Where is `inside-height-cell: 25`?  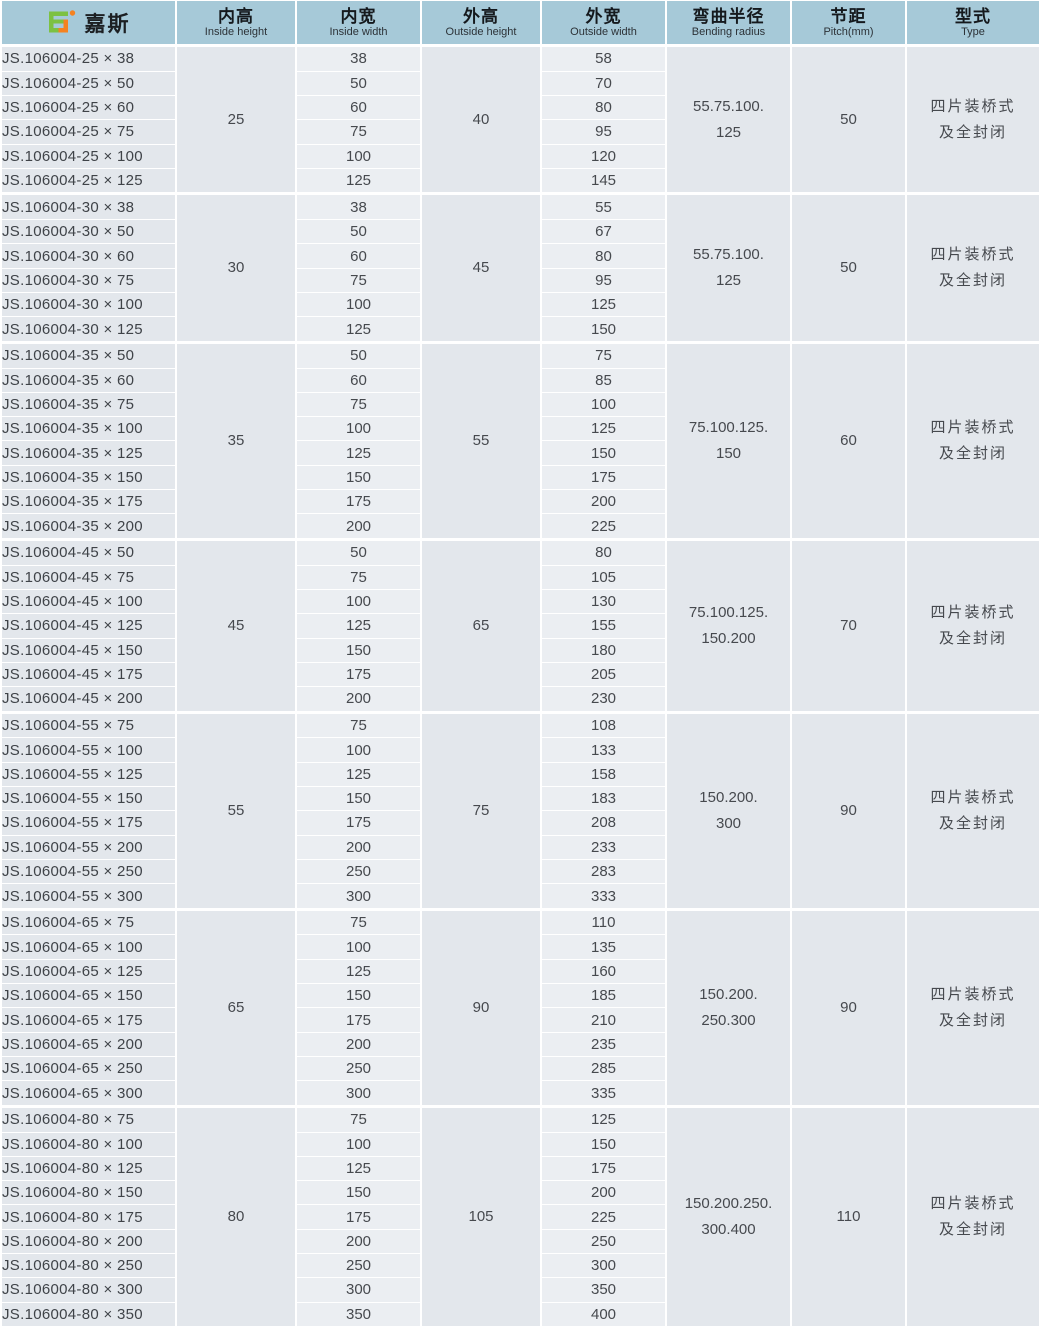 inside-height-cell: 25 is located at coordinates (236, 119).